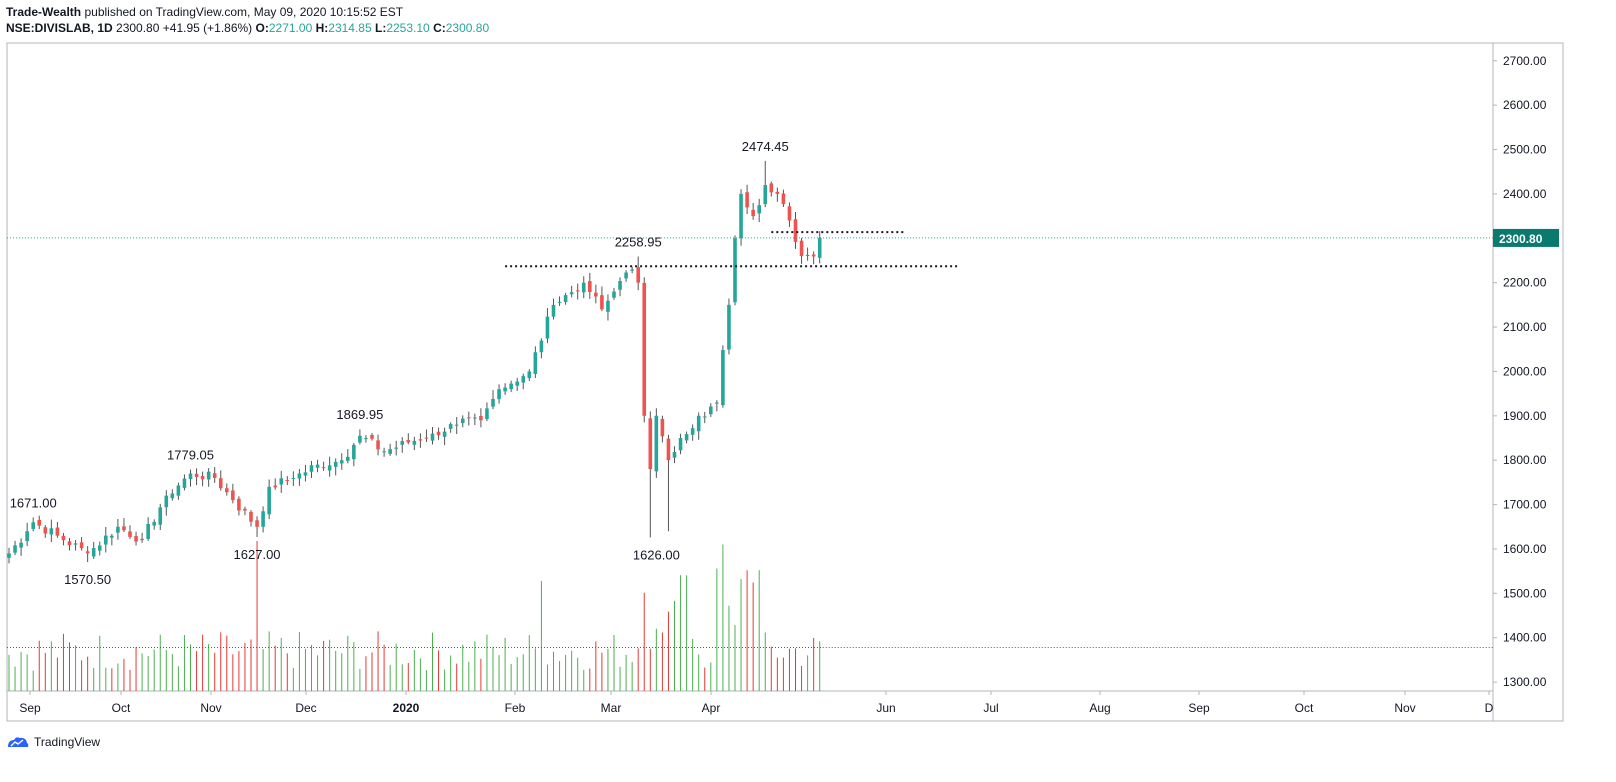 This screenshot has height=782, width=1616. What do you see at coordinates (1521, 239) in the screenshot?
I see `last-price-tag-label: 2300.80` at bounding box center [1521, 239].